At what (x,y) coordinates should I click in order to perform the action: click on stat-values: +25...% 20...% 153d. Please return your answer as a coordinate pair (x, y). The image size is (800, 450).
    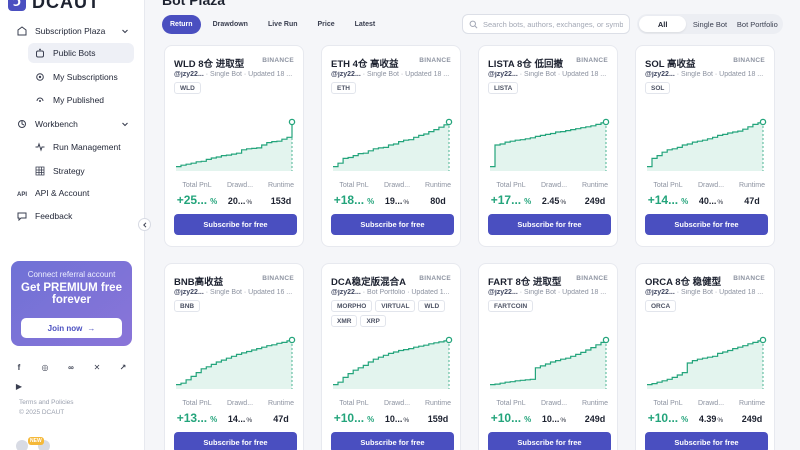
    Looking at the image, I should click on (235, 200).